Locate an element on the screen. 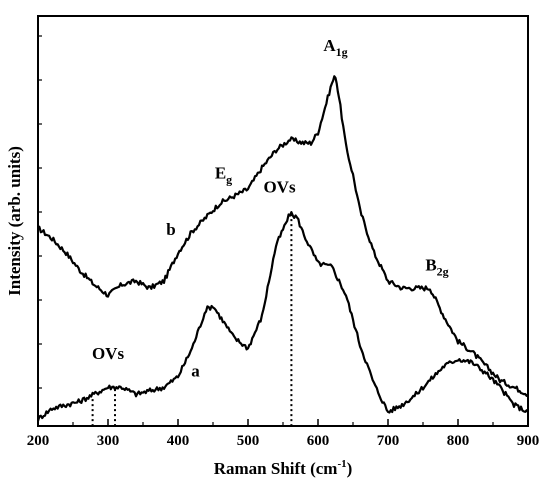  x-tick-label: 800 is located at coordinates (458, 441).